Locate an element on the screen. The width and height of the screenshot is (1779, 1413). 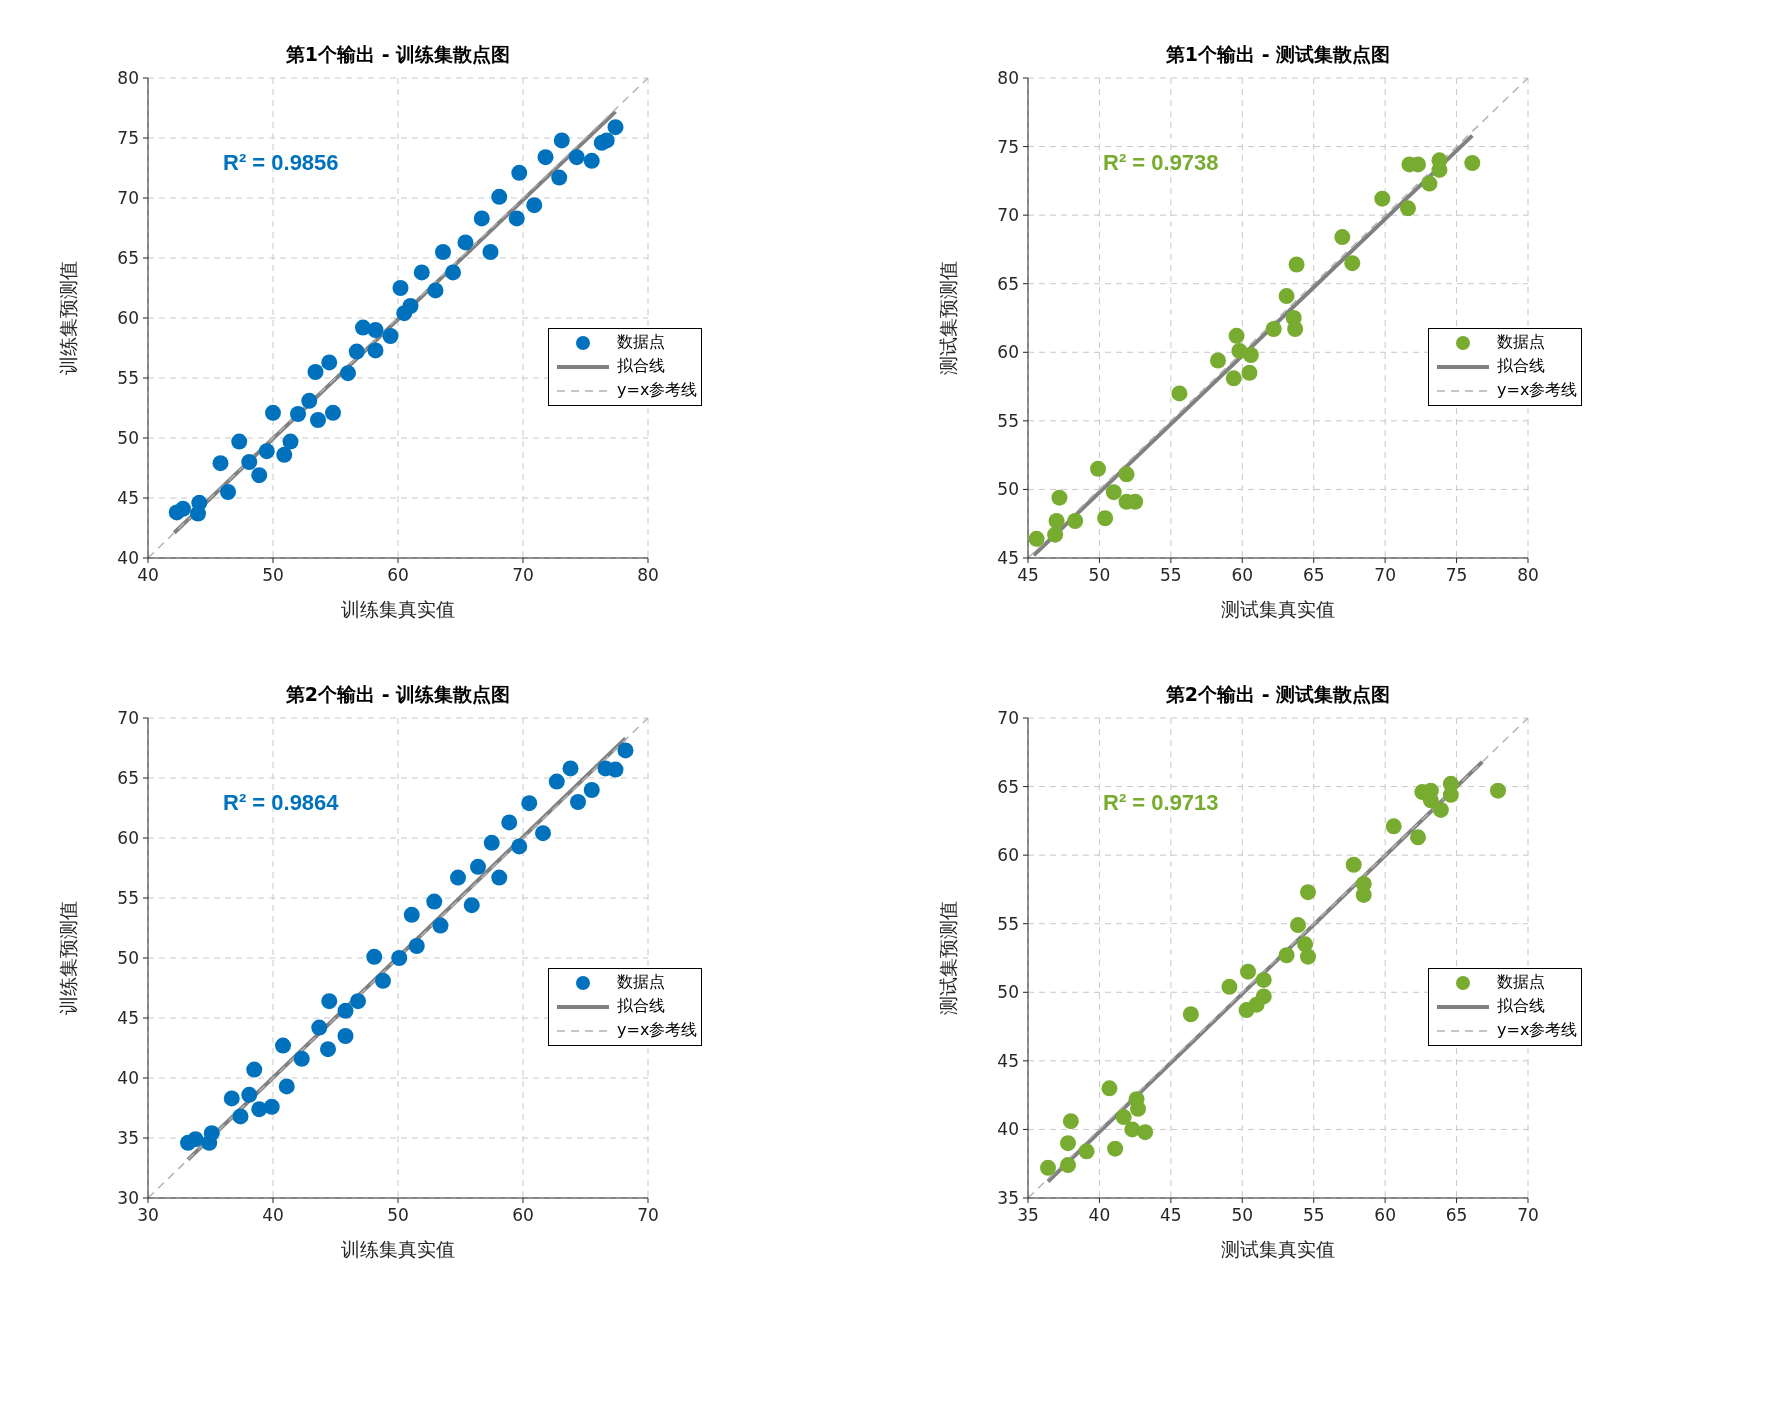
y-tick-label: 60 is located at coordinates (128, 838).